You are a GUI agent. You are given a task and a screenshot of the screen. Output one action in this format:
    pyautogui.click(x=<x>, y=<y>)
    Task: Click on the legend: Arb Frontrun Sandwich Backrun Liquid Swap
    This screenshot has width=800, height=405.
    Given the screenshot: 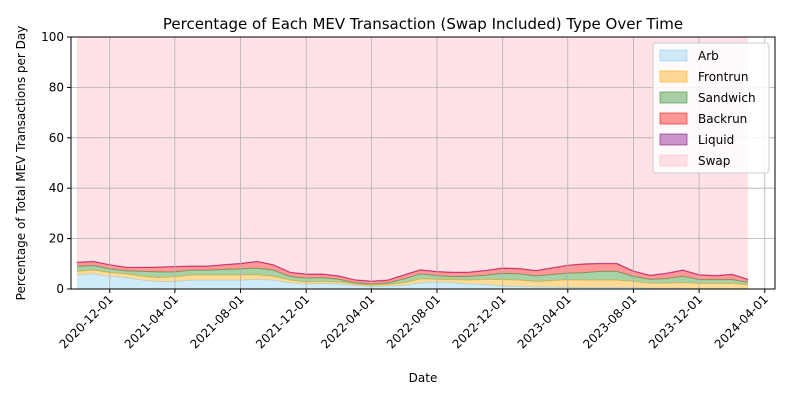 What is the action you would take?
    pyautogui.click(x=711, y=108)
    